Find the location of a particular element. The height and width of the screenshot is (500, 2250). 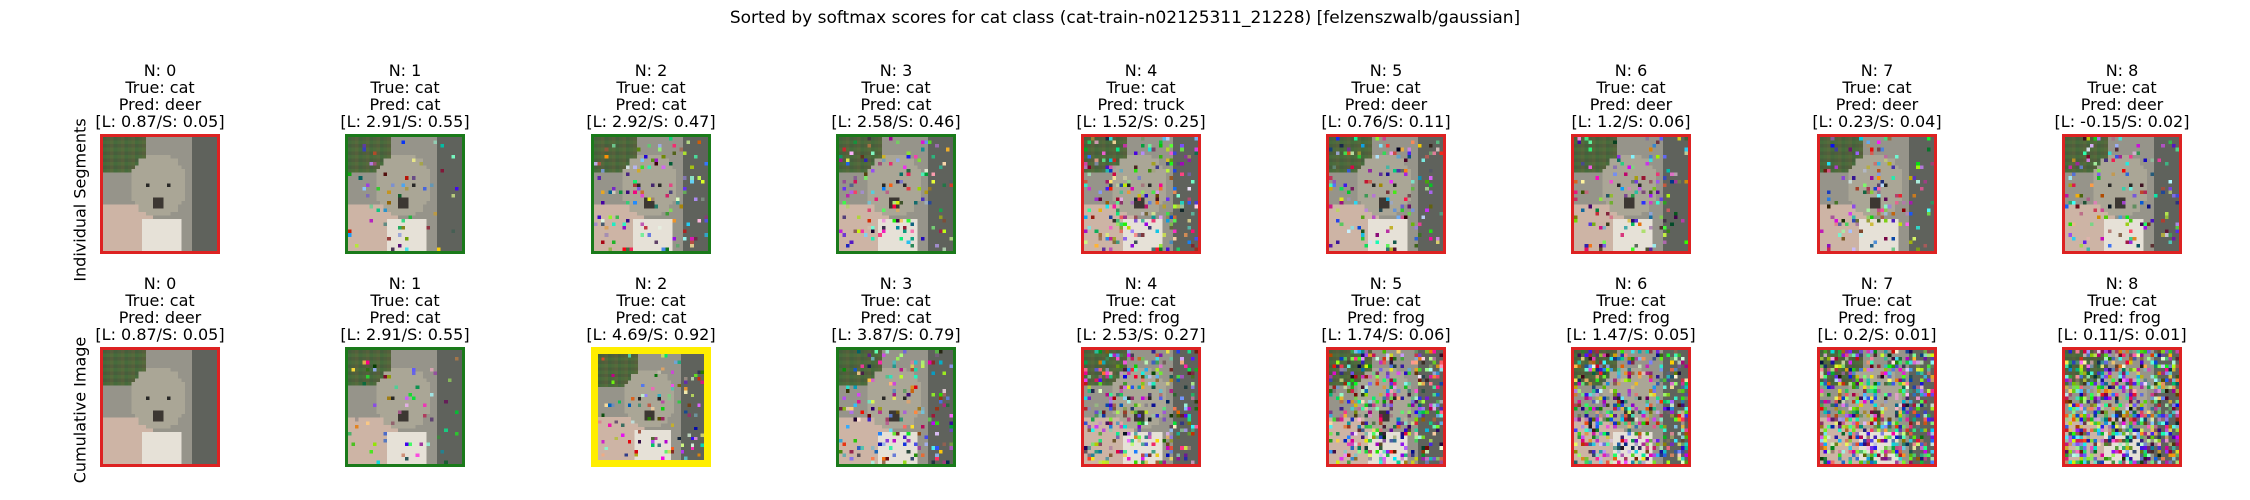

caption-pred: Pred: truck is located at coordinates (1141, 104).